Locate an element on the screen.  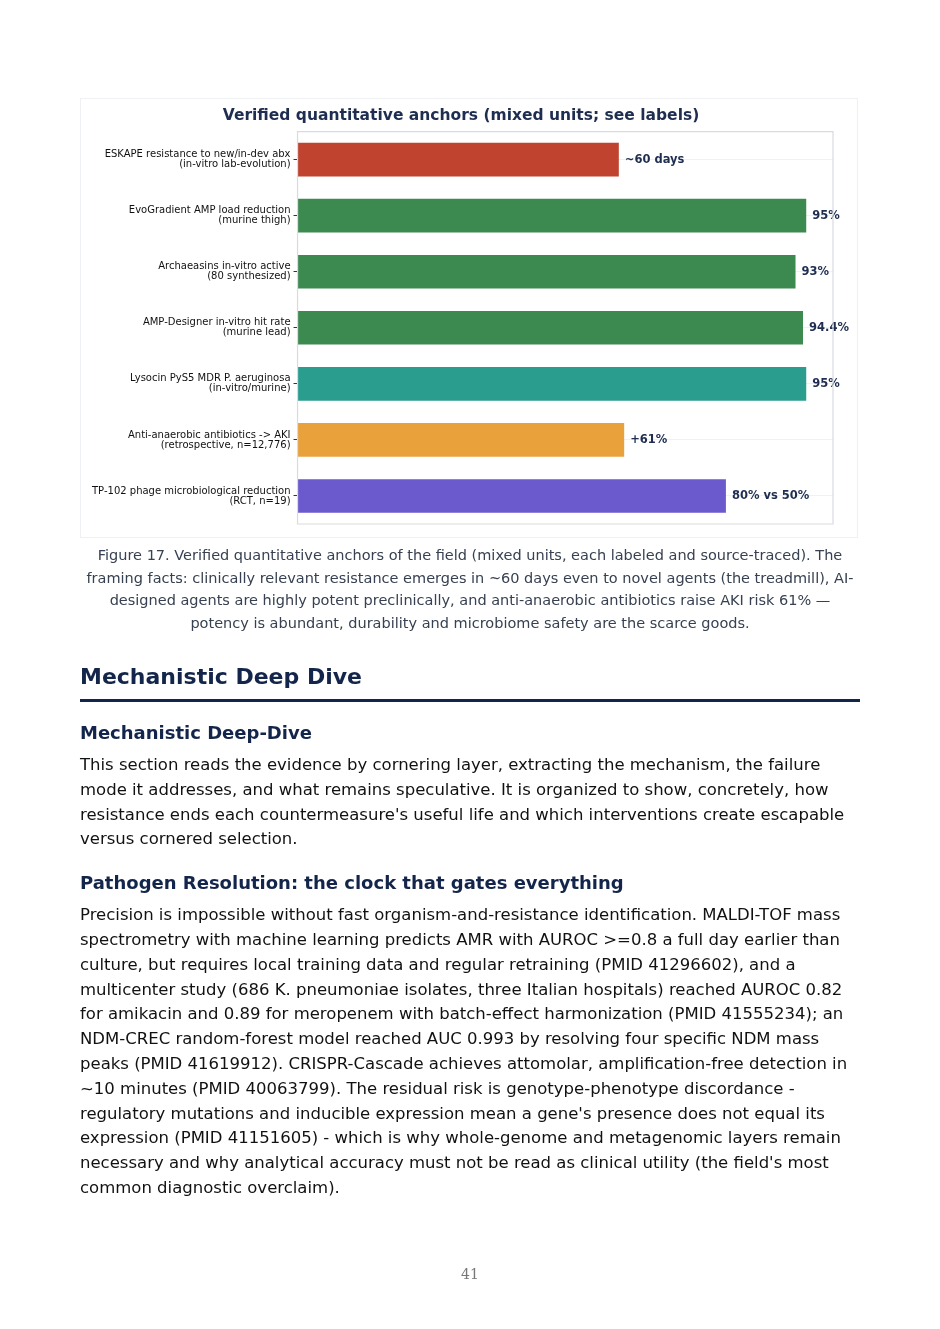
data-label: +61% is located at coordinates (649, 438).